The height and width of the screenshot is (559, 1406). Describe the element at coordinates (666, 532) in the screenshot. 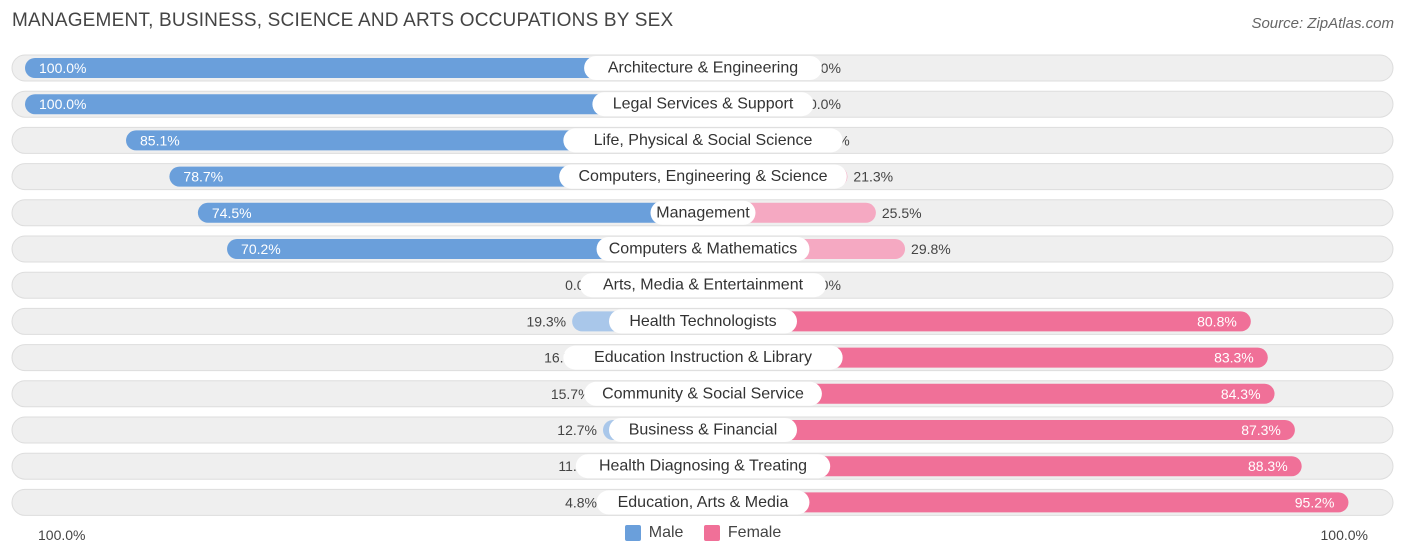

I see `legend-label-male: Male` at that location.